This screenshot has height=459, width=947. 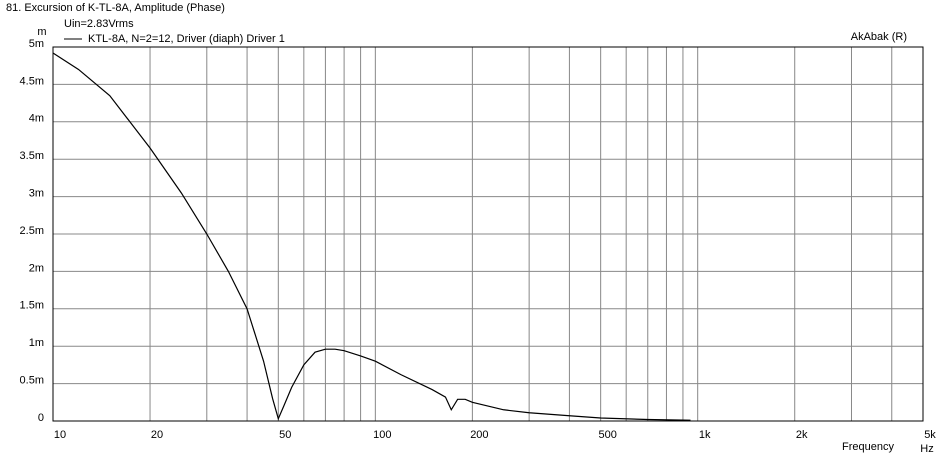 I want to click on subtitle: Uin=2.83Vrms, so click(x=99, y=24).